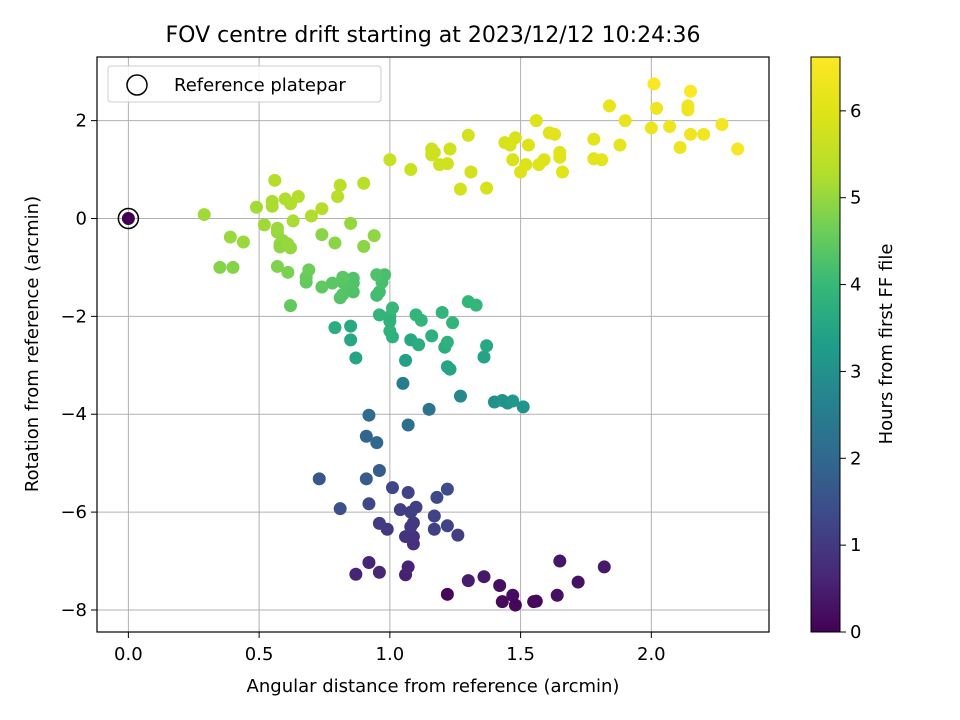  What do you see at coordinates (137, 85) in the screenshot?
I see `legend-marker` at bounding box center [137, 85].